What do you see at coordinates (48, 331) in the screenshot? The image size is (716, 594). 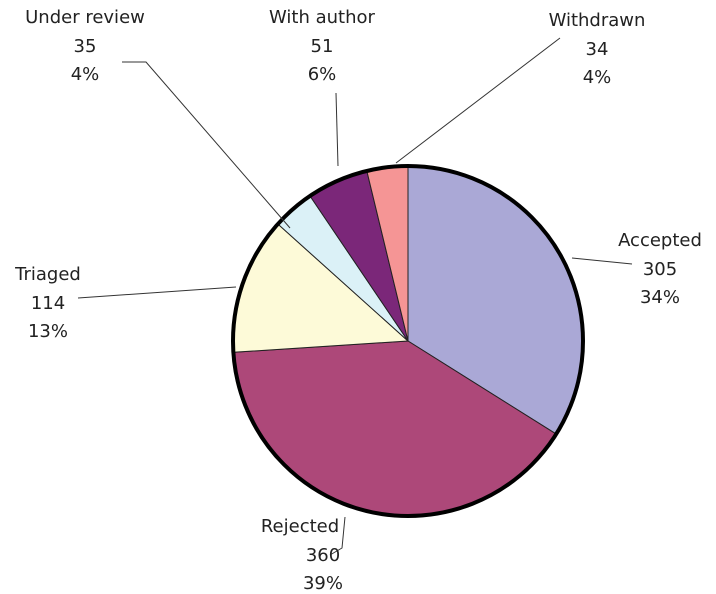 I see `slice-percent: 13%` at bounding box center [48, 331].